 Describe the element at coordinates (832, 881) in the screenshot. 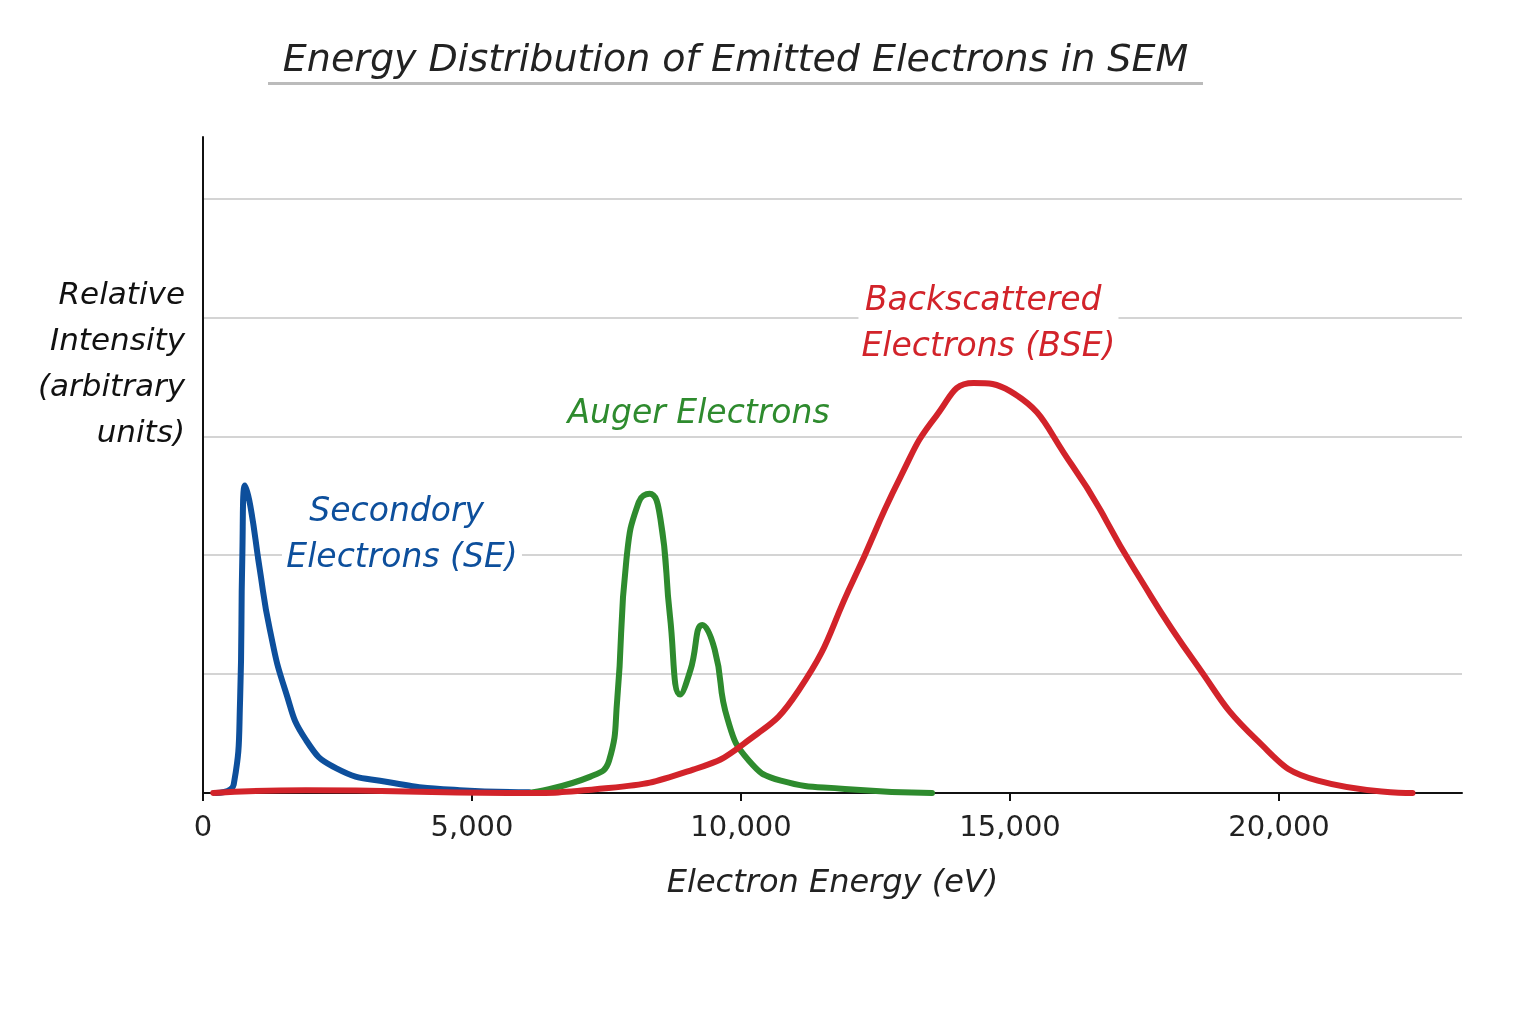

I see `x-axis-title: Electron Energy (eV)` at that location.